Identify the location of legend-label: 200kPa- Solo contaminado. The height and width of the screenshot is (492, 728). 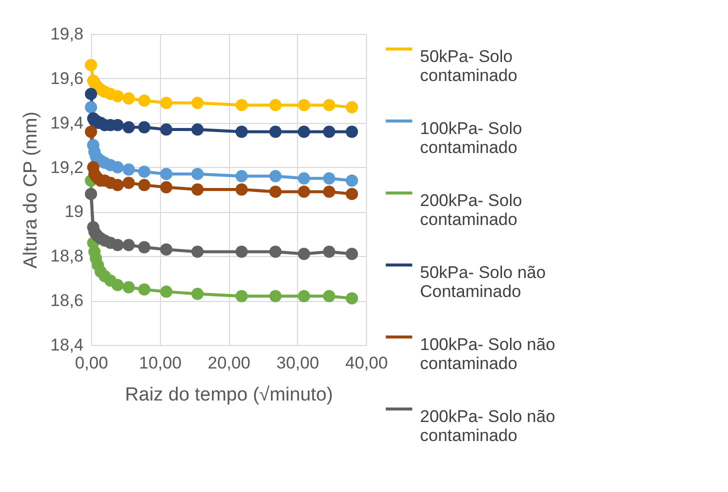
(471, 210).